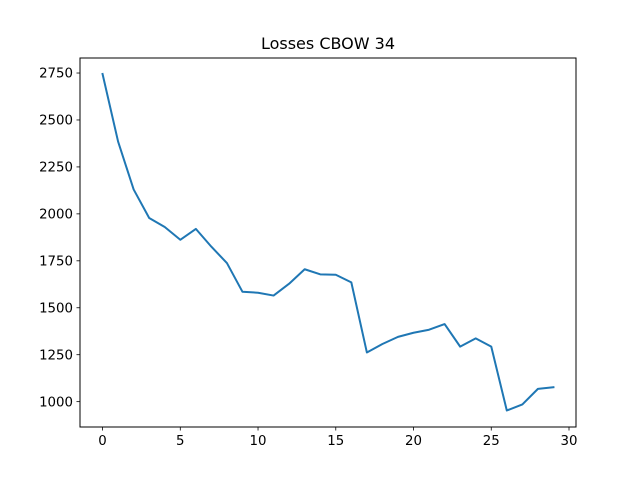 This screenshot has width=640, height=480. I want to click on y-tick-label: 1000, so click(56, 402).